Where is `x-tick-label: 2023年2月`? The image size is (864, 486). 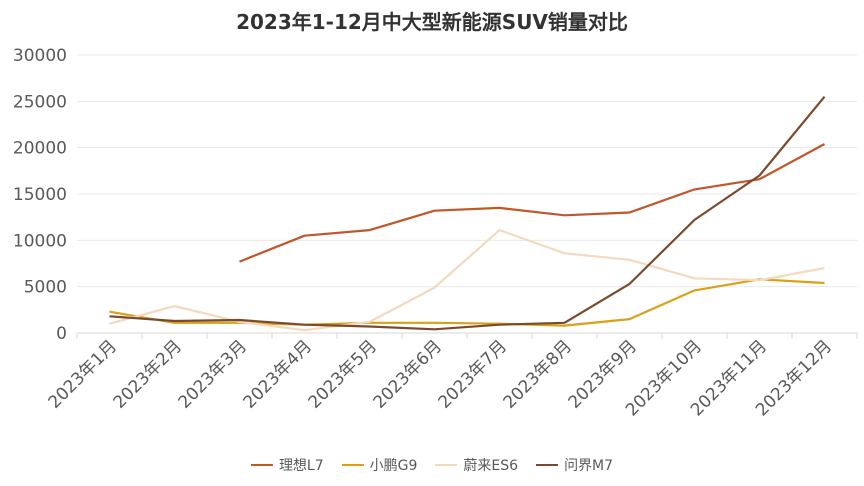 x-tick-label: 2023年2月 is located at coordinates (148, 374).